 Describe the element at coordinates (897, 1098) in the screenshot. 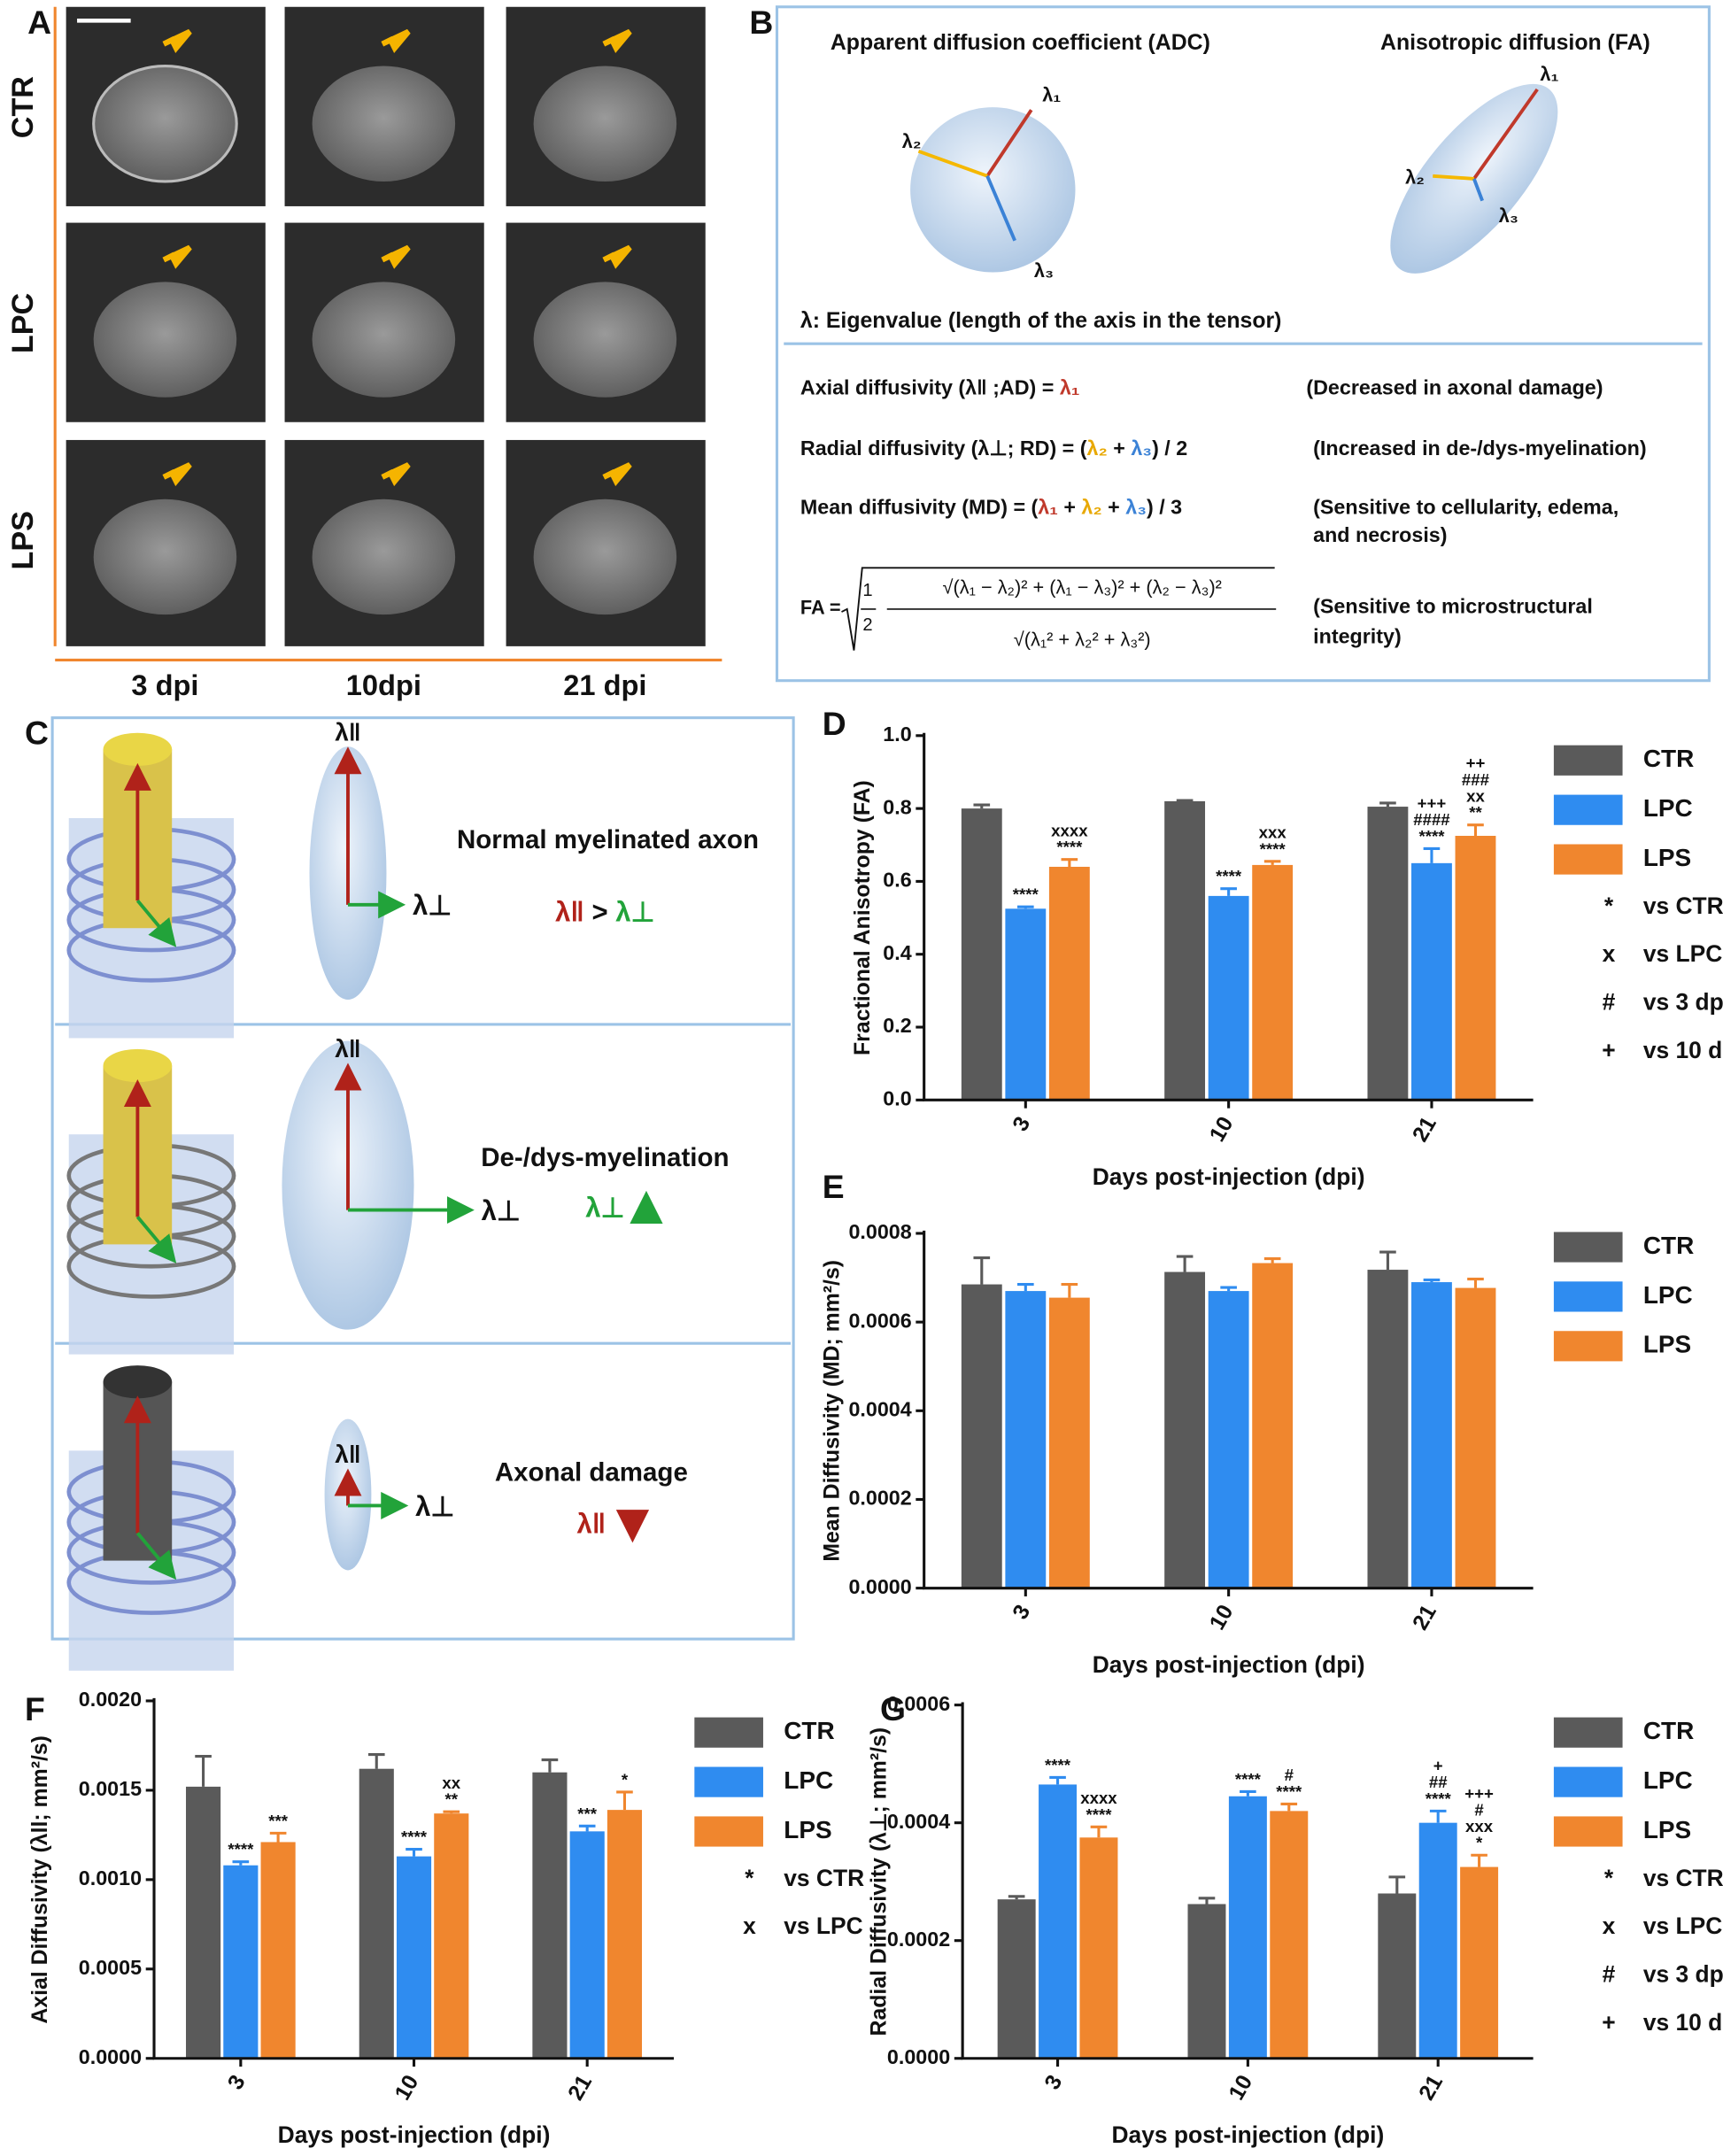

I see `y-tick-label: 0.0` at that location.